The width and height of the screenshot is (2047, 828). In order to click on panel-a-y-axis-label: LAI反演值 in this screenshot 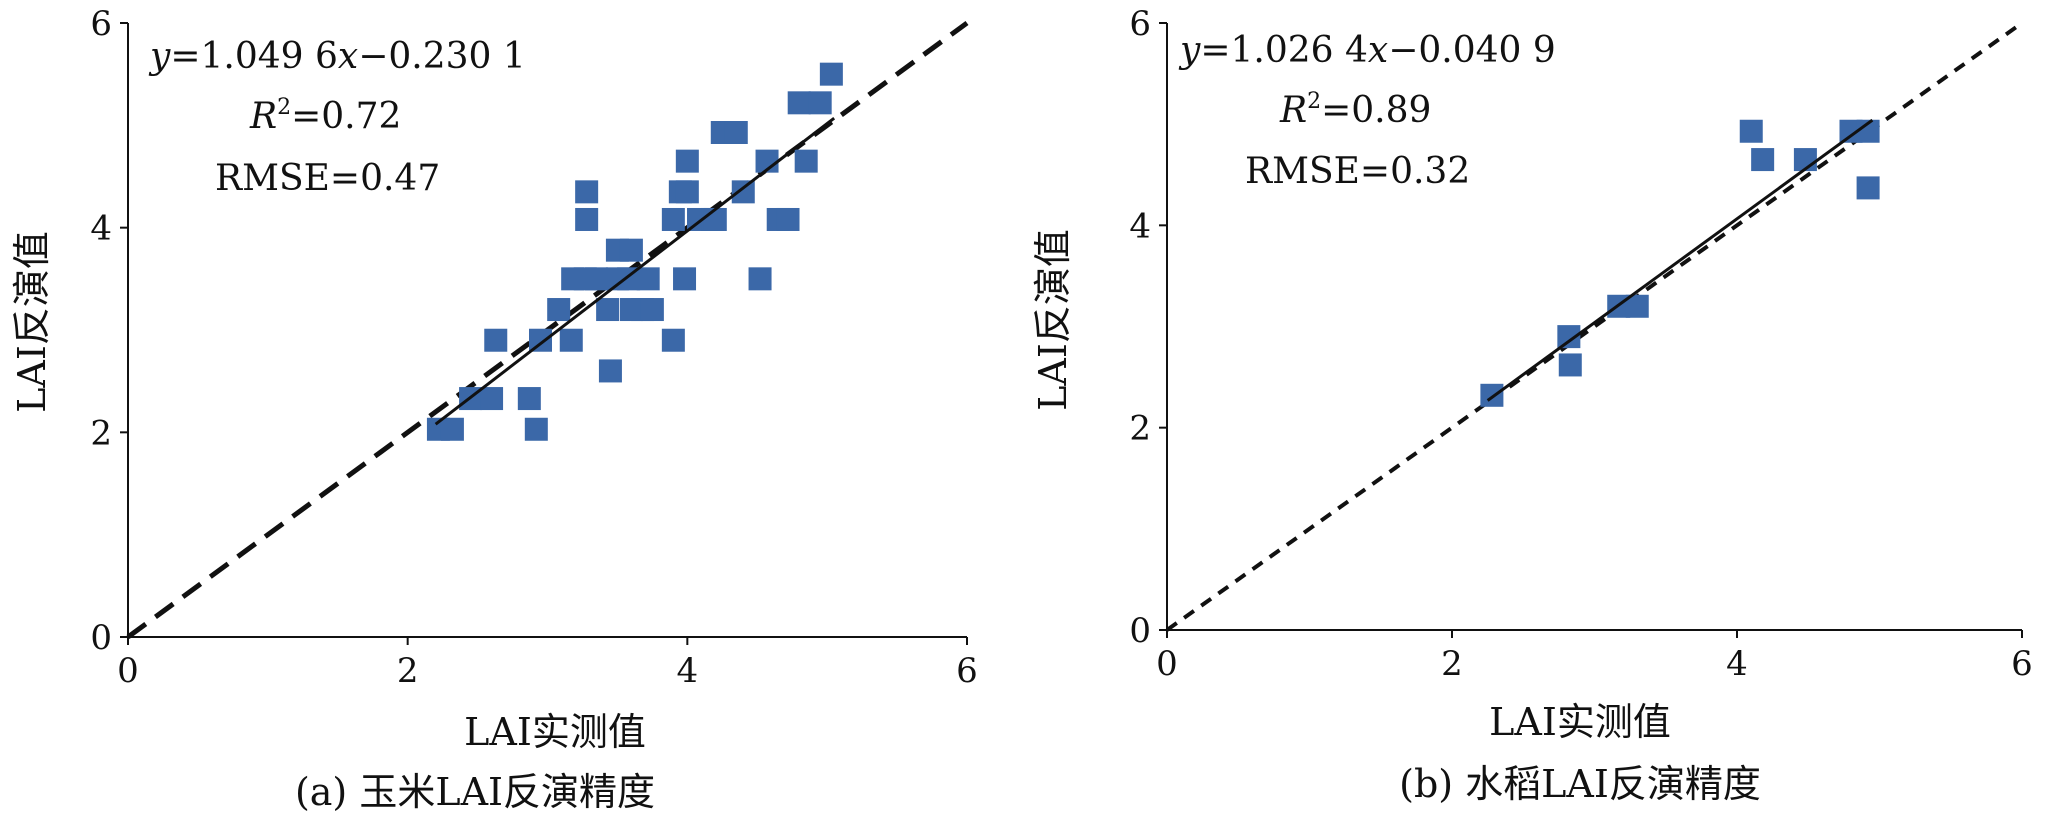, I will do `click(32, 322)`.